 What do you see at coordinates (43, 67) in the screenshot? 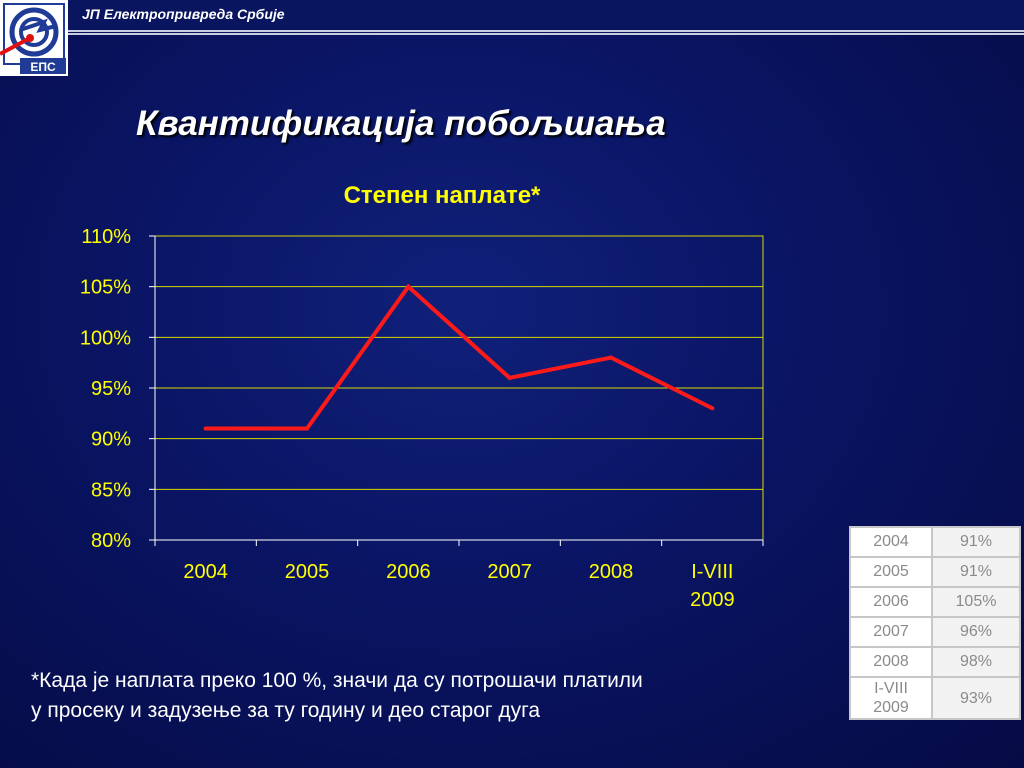
I see `logo-text: ЕПС` at bounding box center [43, 67].